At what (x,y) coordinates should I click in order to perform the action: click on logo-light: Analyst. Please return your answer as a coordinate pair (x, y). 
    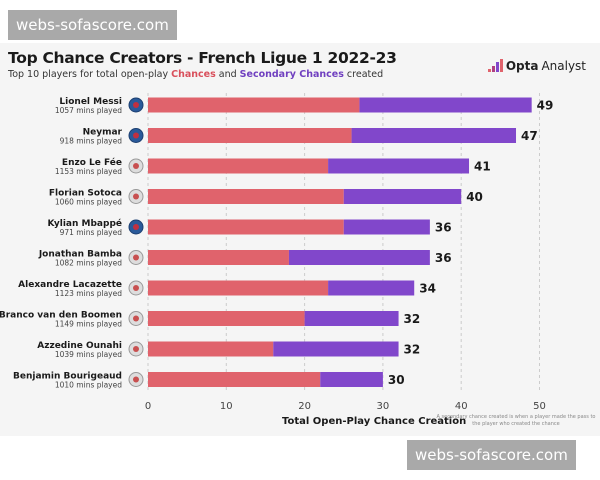
    Looking at the image, I should click on (563, 66).